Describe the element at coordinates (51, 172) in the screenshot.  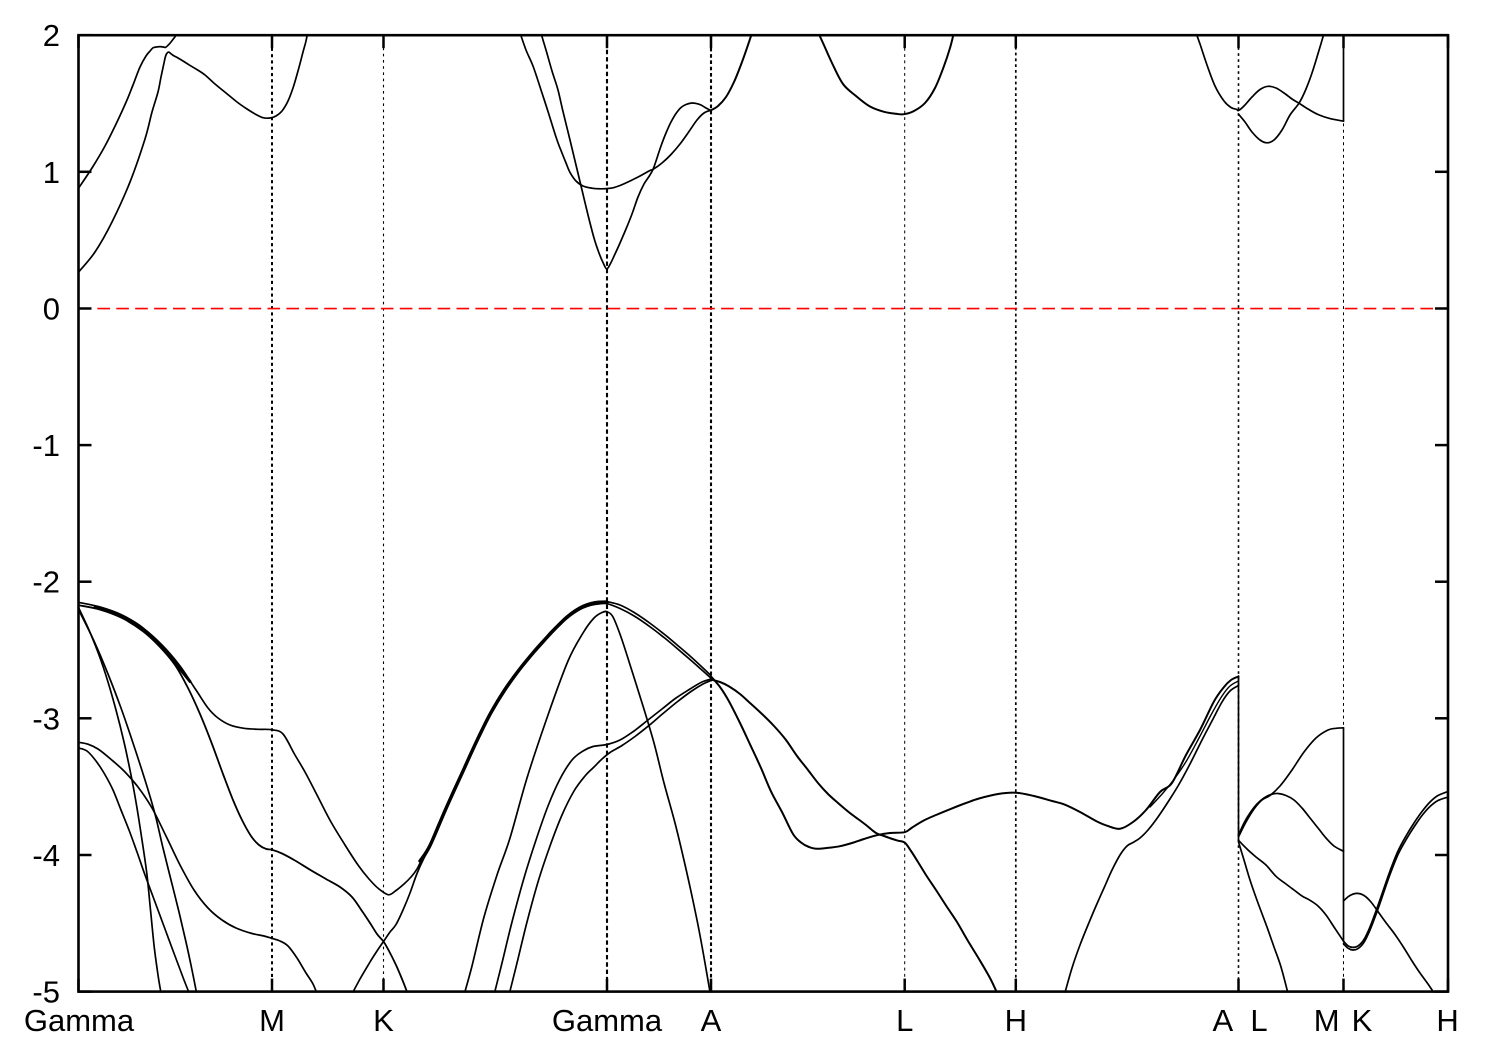
I see `svg-text: 1` at that location.